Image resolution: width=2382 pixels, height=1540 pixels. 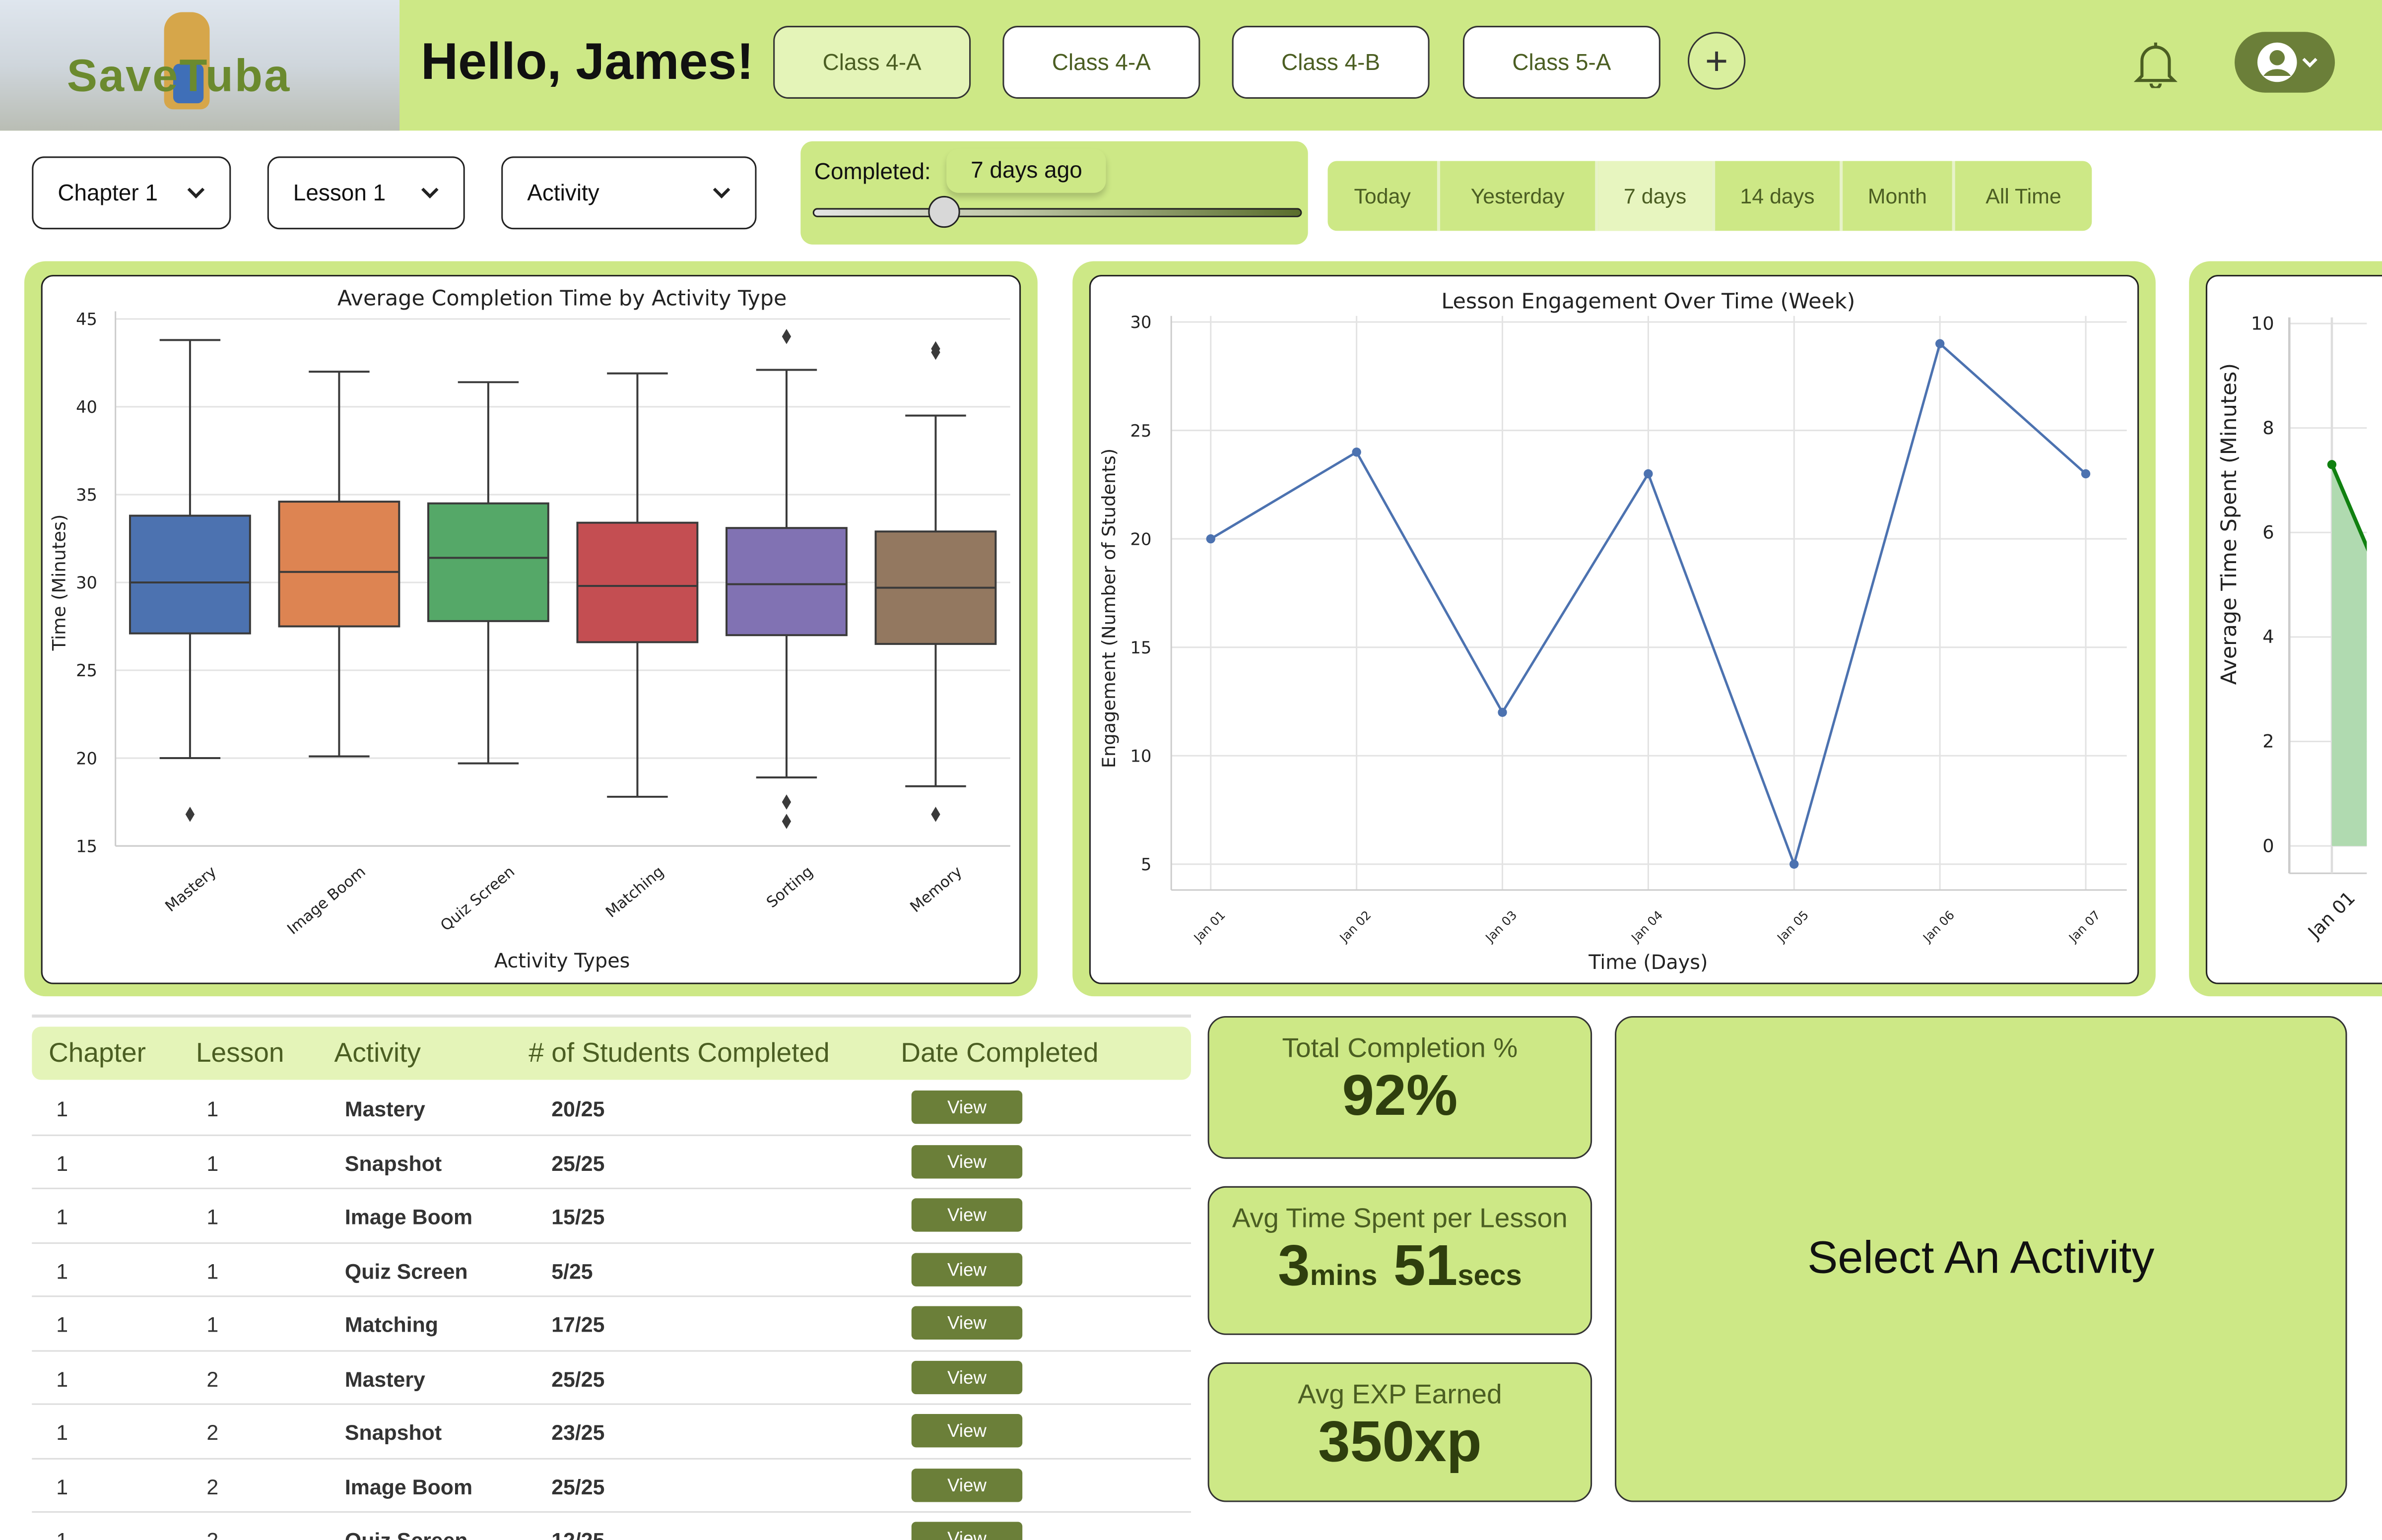 What do you see at coordinates (1400, 1218) in the screenshot?
I see `avg-time-title: Avg Time Spent per Lesson` at bounding box center [1400, 1218].